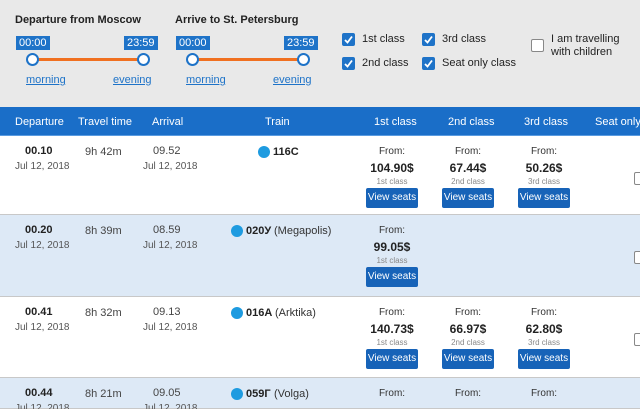 This screenshot has width=640, height=409. What do you see at coordinates (78, 20) in the screenshot?
I see `filter-title: Departure from Moscow` at bounding box center [78, 20].